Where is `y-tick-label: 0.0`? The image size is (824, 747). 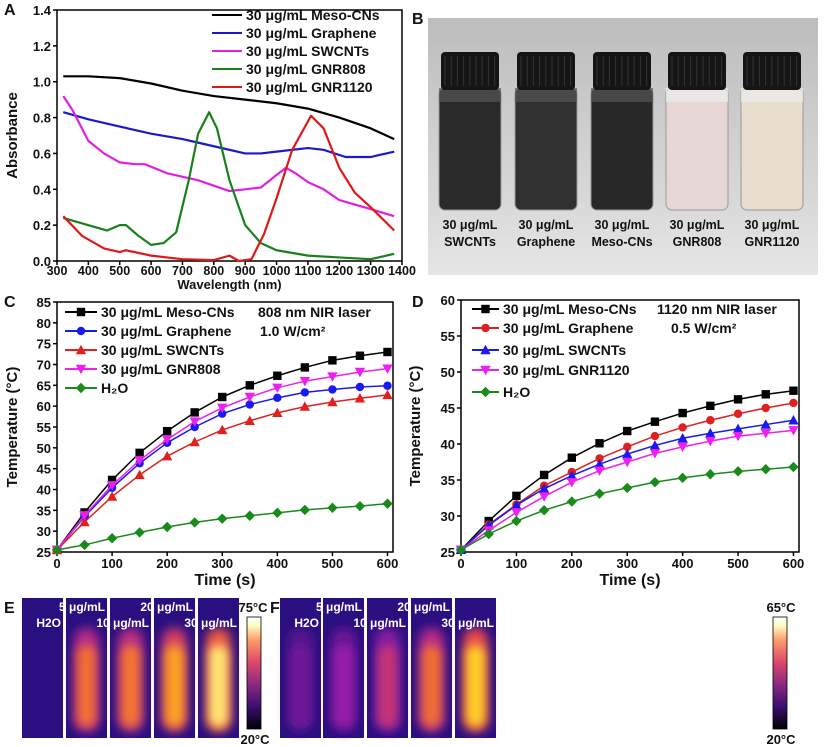
y-tick-label: 0.0 is located at coordinates (42, 261).